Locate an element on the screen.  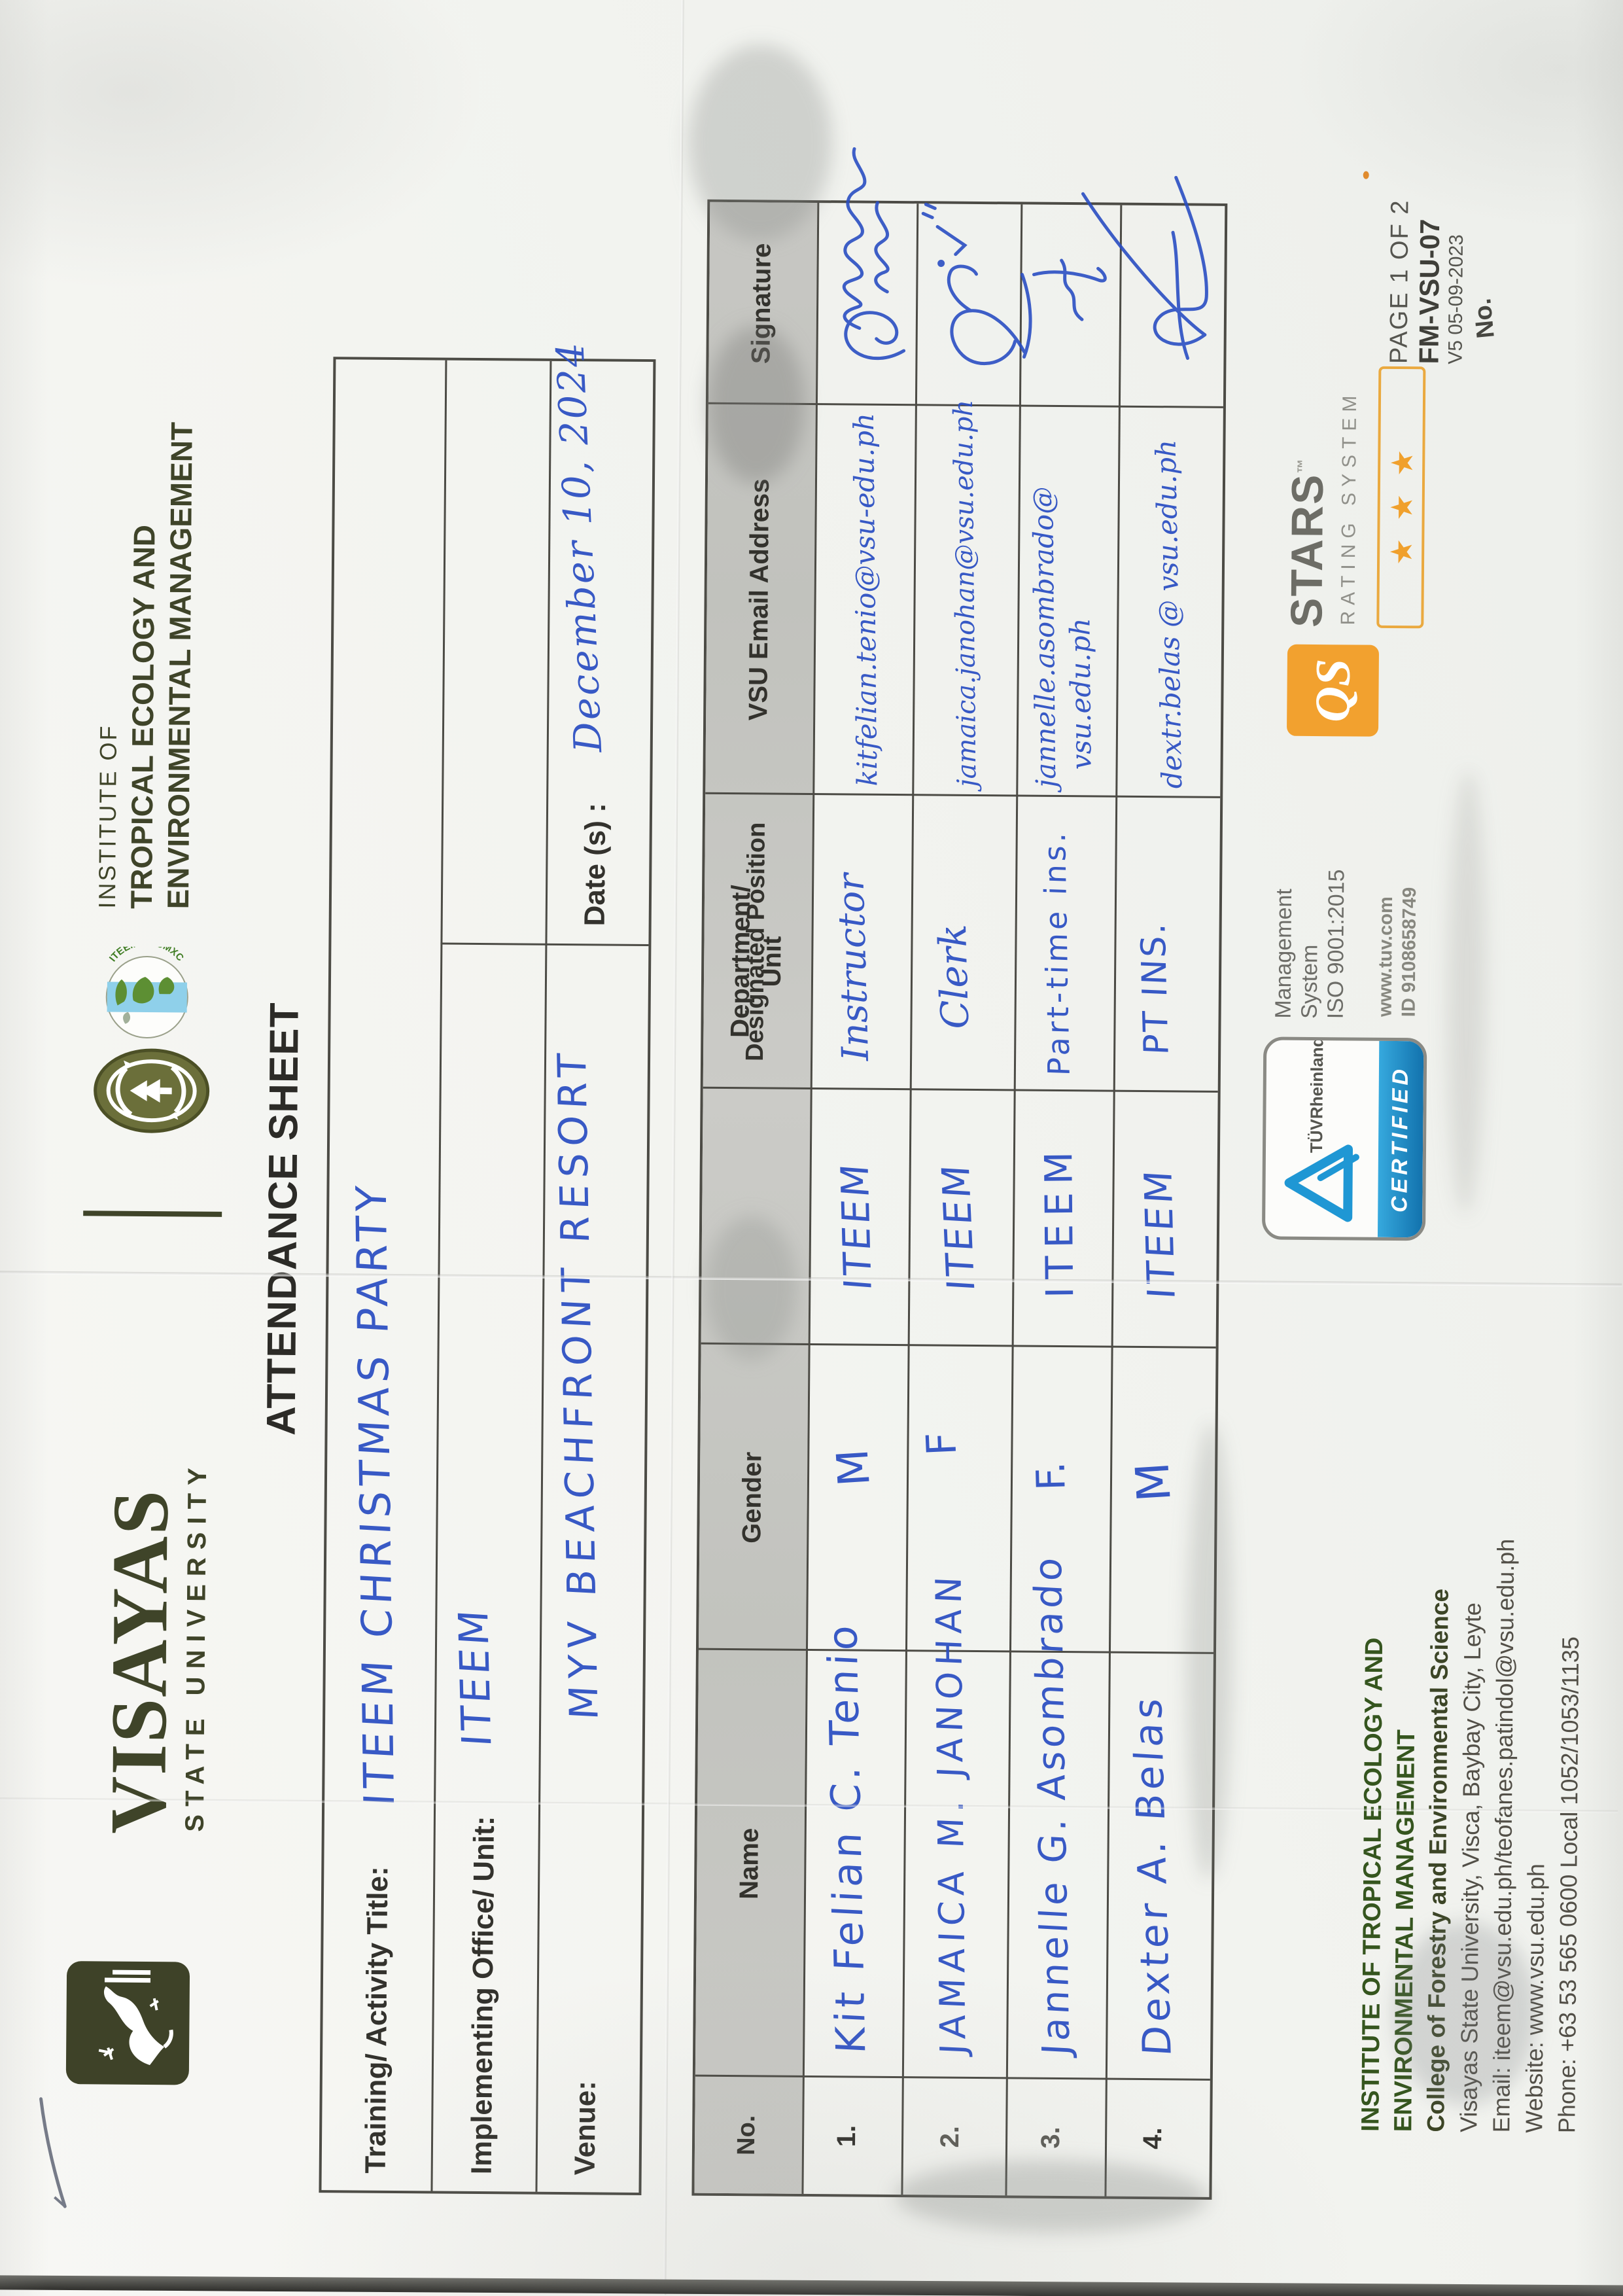
tuv-certified-label: CERTIFIED is located at coordinates (1401, 1139).